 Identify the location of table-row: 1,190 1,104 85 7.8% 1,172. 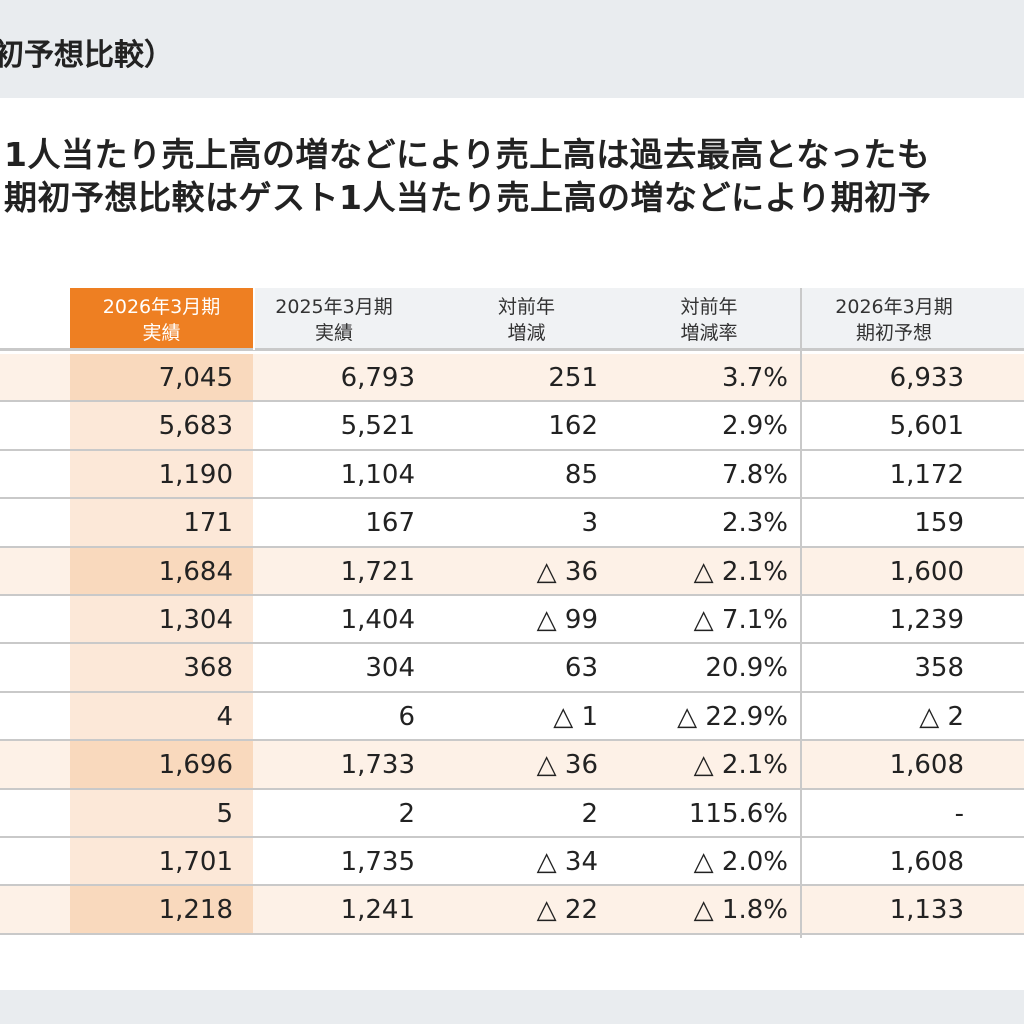
(512, 475).